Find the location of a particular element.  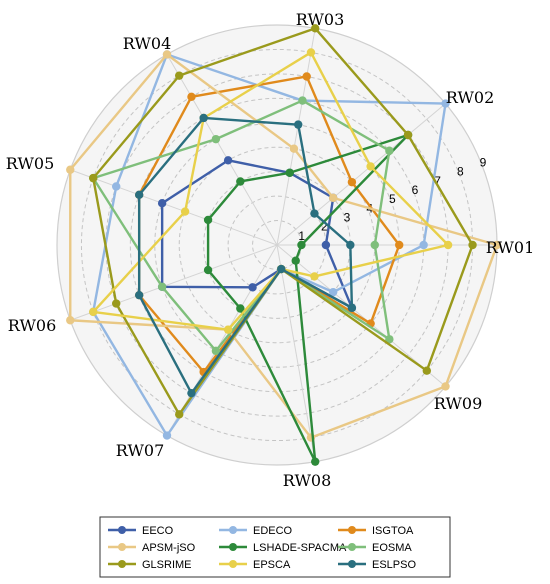

radar-spoke-RW08 is located at coordinates (296, 353).